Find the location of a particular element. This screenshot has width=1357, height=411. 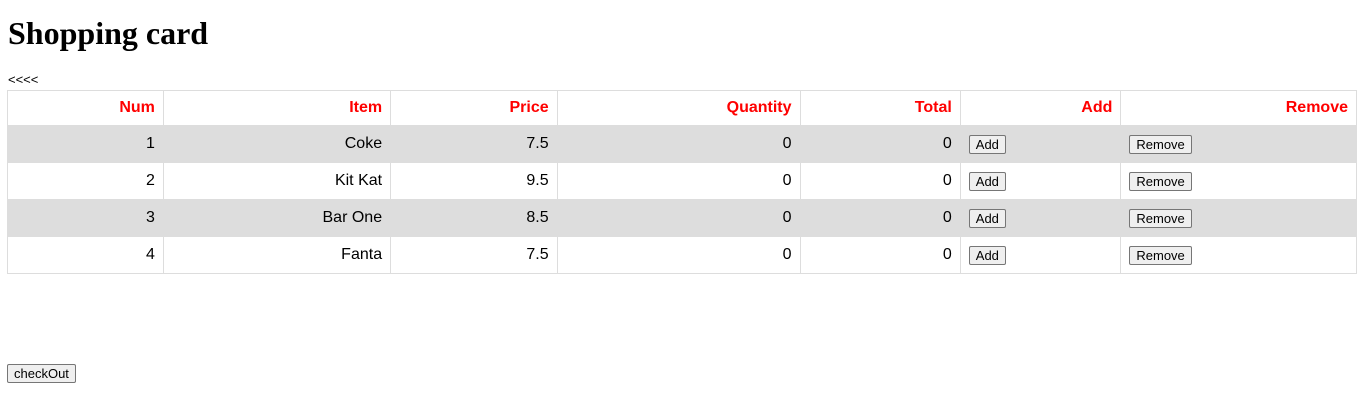

table-header-row: Num Item Price Quantity Total Add Remove is located at coordinates (682, 108).